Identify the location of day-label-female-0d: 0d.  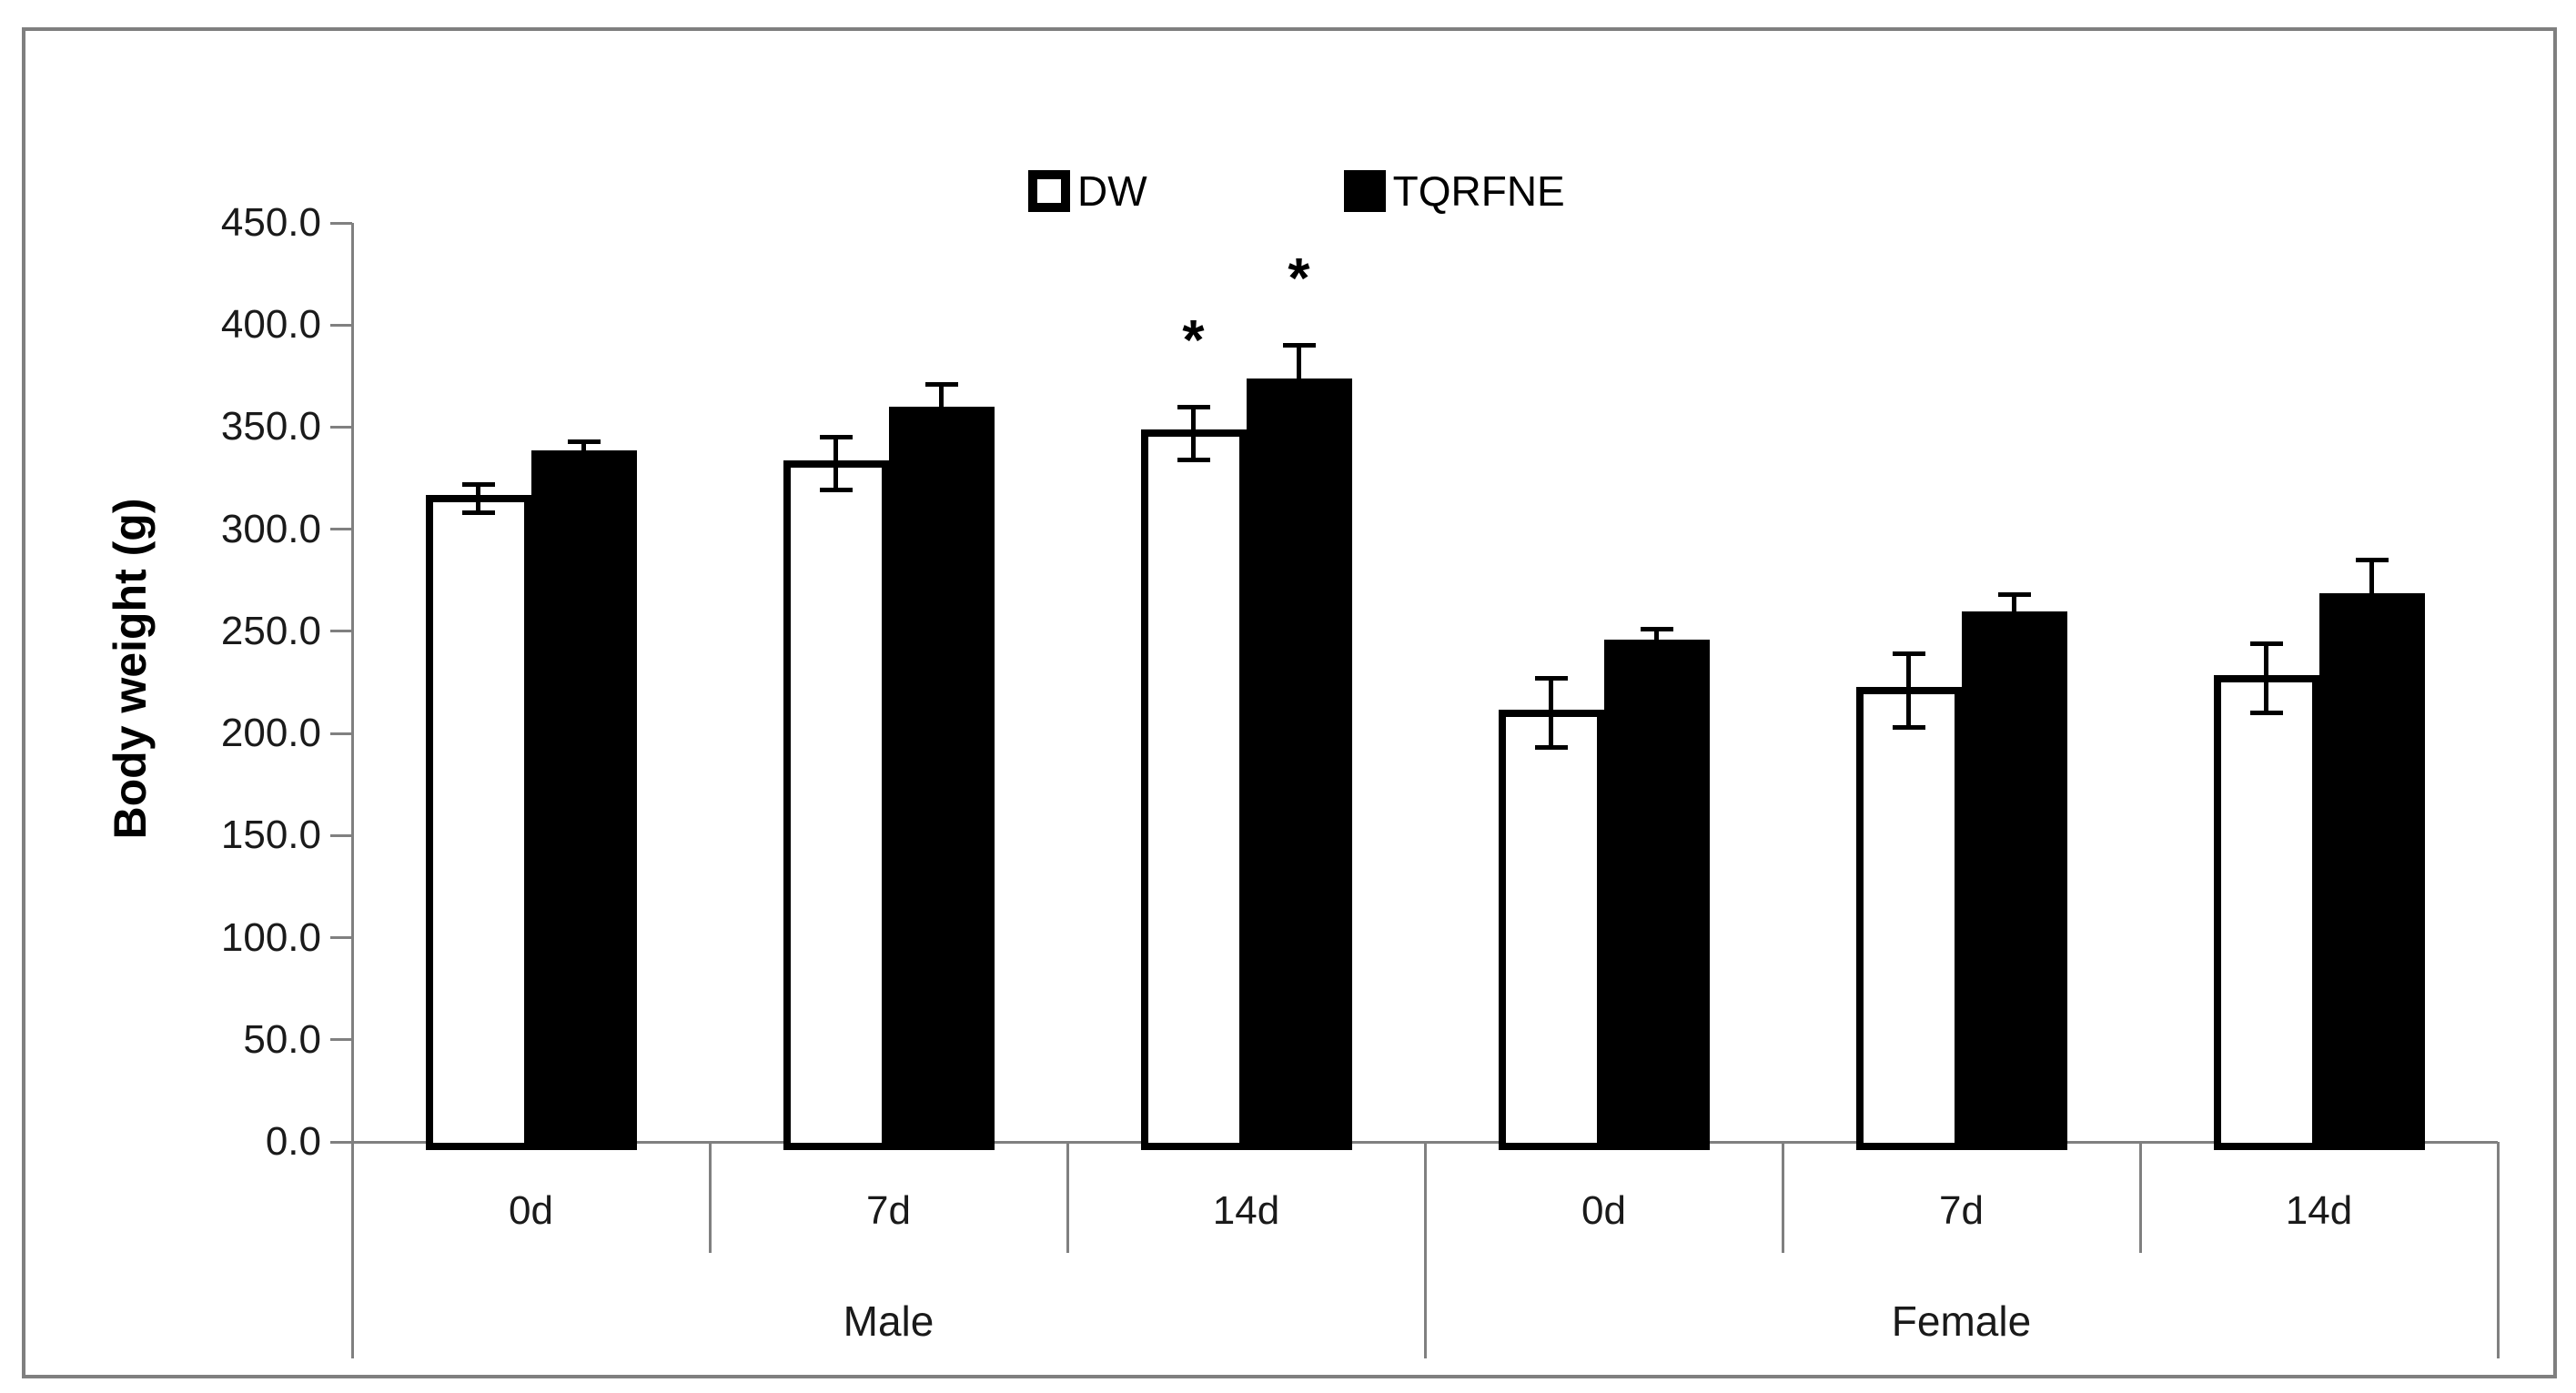
(1603, 1210).